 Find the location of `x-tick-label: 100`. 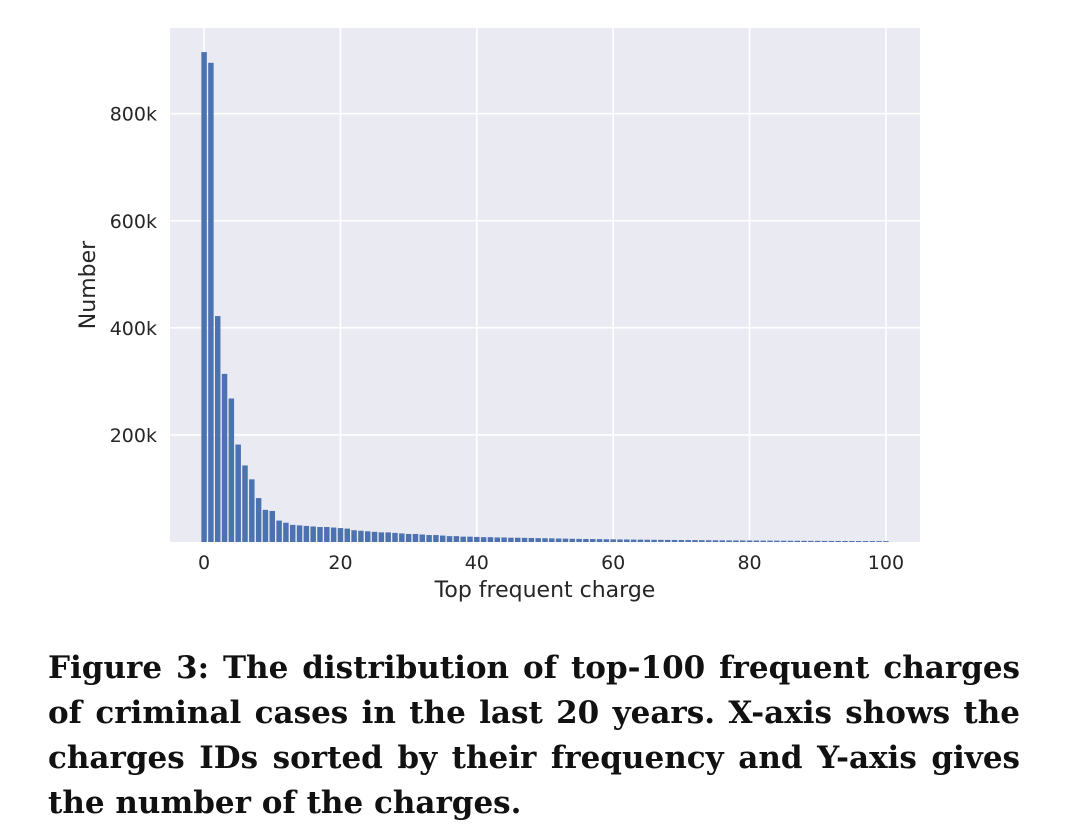

x-tick-label: 100 is located at coordinates (886, 563).